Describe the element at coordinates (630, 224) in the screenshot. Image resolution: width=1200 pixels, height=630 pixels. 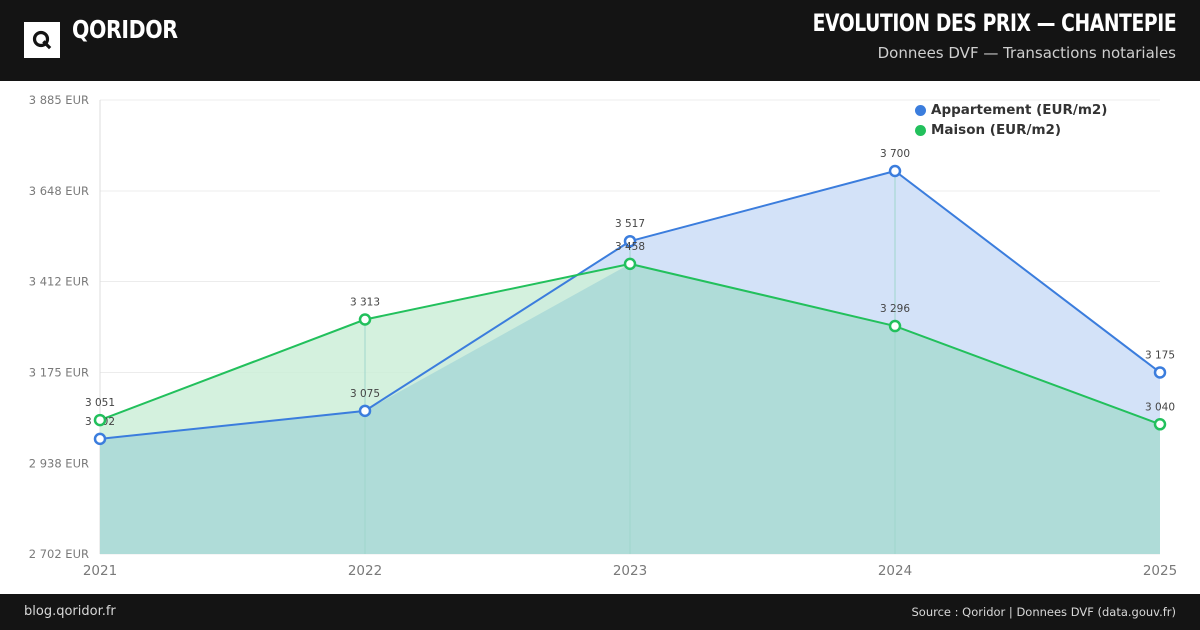
I see `data-label-appartement: 3 517` at that location.